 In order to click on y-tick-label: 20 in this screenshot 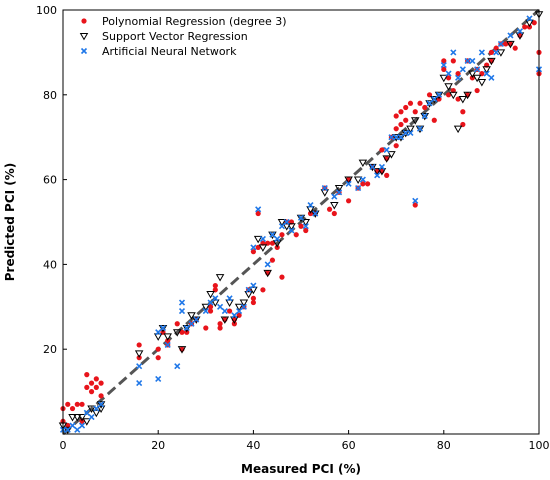, I will do `click(50, 349)`.